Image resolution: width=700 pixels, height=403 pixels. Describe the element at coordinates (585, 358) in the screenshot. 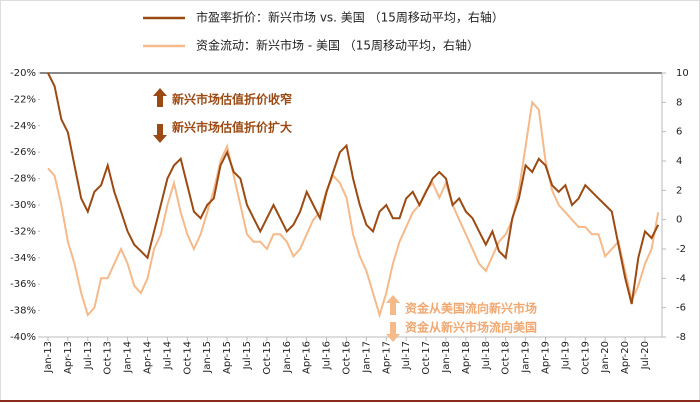

I see `x-tick-label: Oct-19` at that location.